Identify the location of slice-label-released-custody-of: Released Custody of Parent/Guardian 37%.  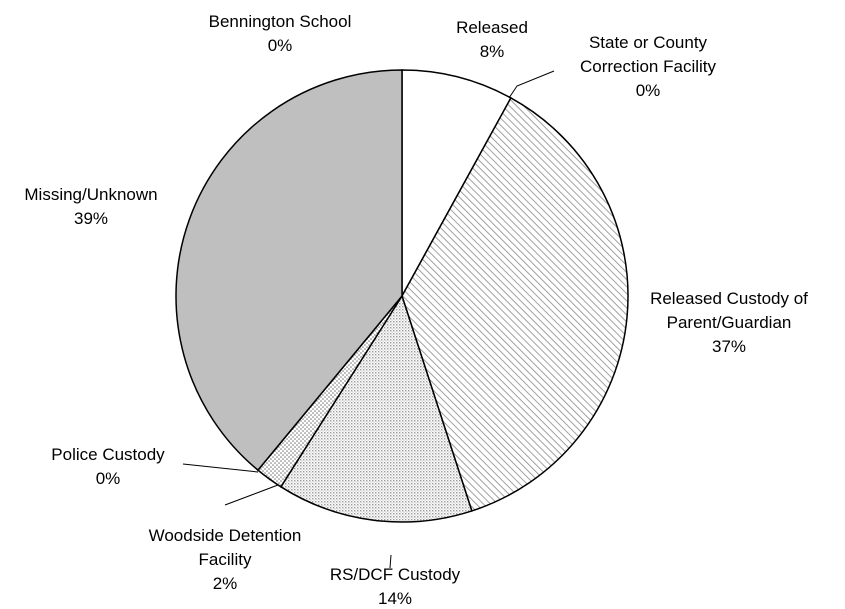
(729, 322).